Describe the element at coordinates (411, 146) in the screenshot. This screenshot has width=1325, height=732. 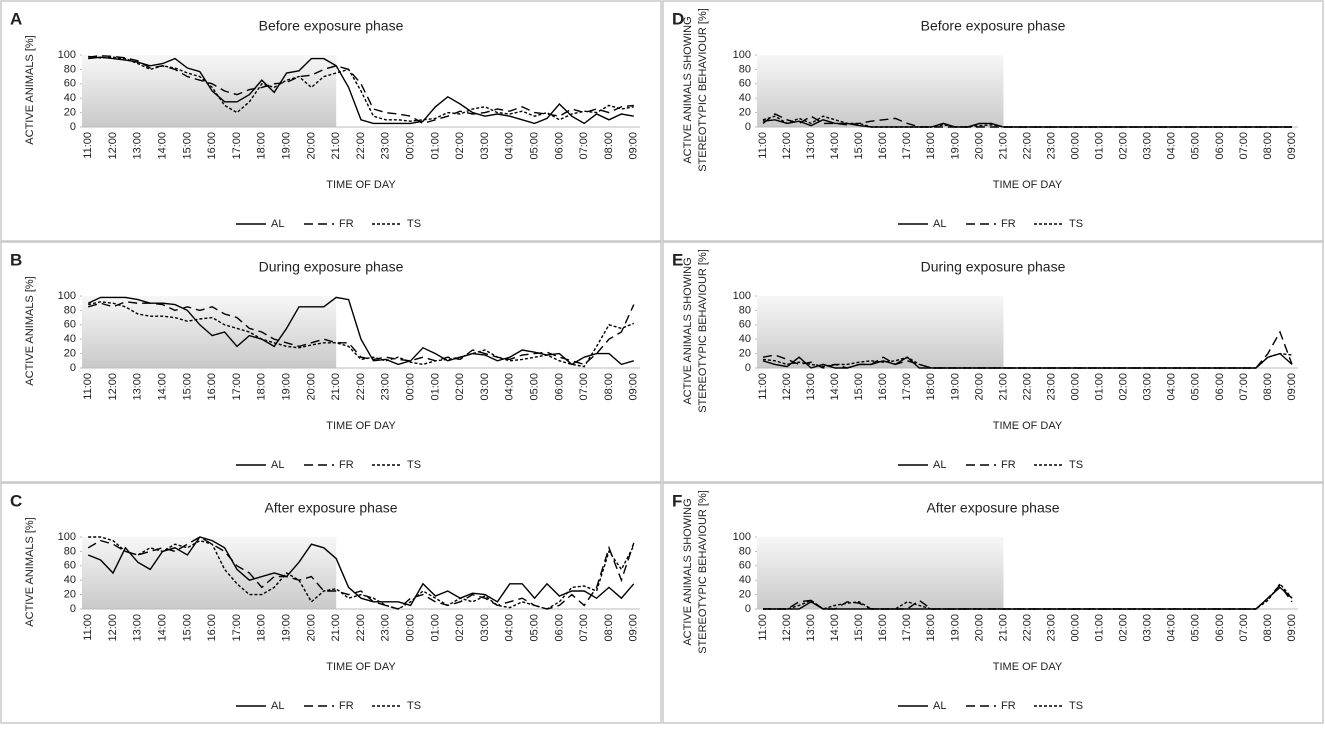
I see `x-tick-label: 00:00` at that location.